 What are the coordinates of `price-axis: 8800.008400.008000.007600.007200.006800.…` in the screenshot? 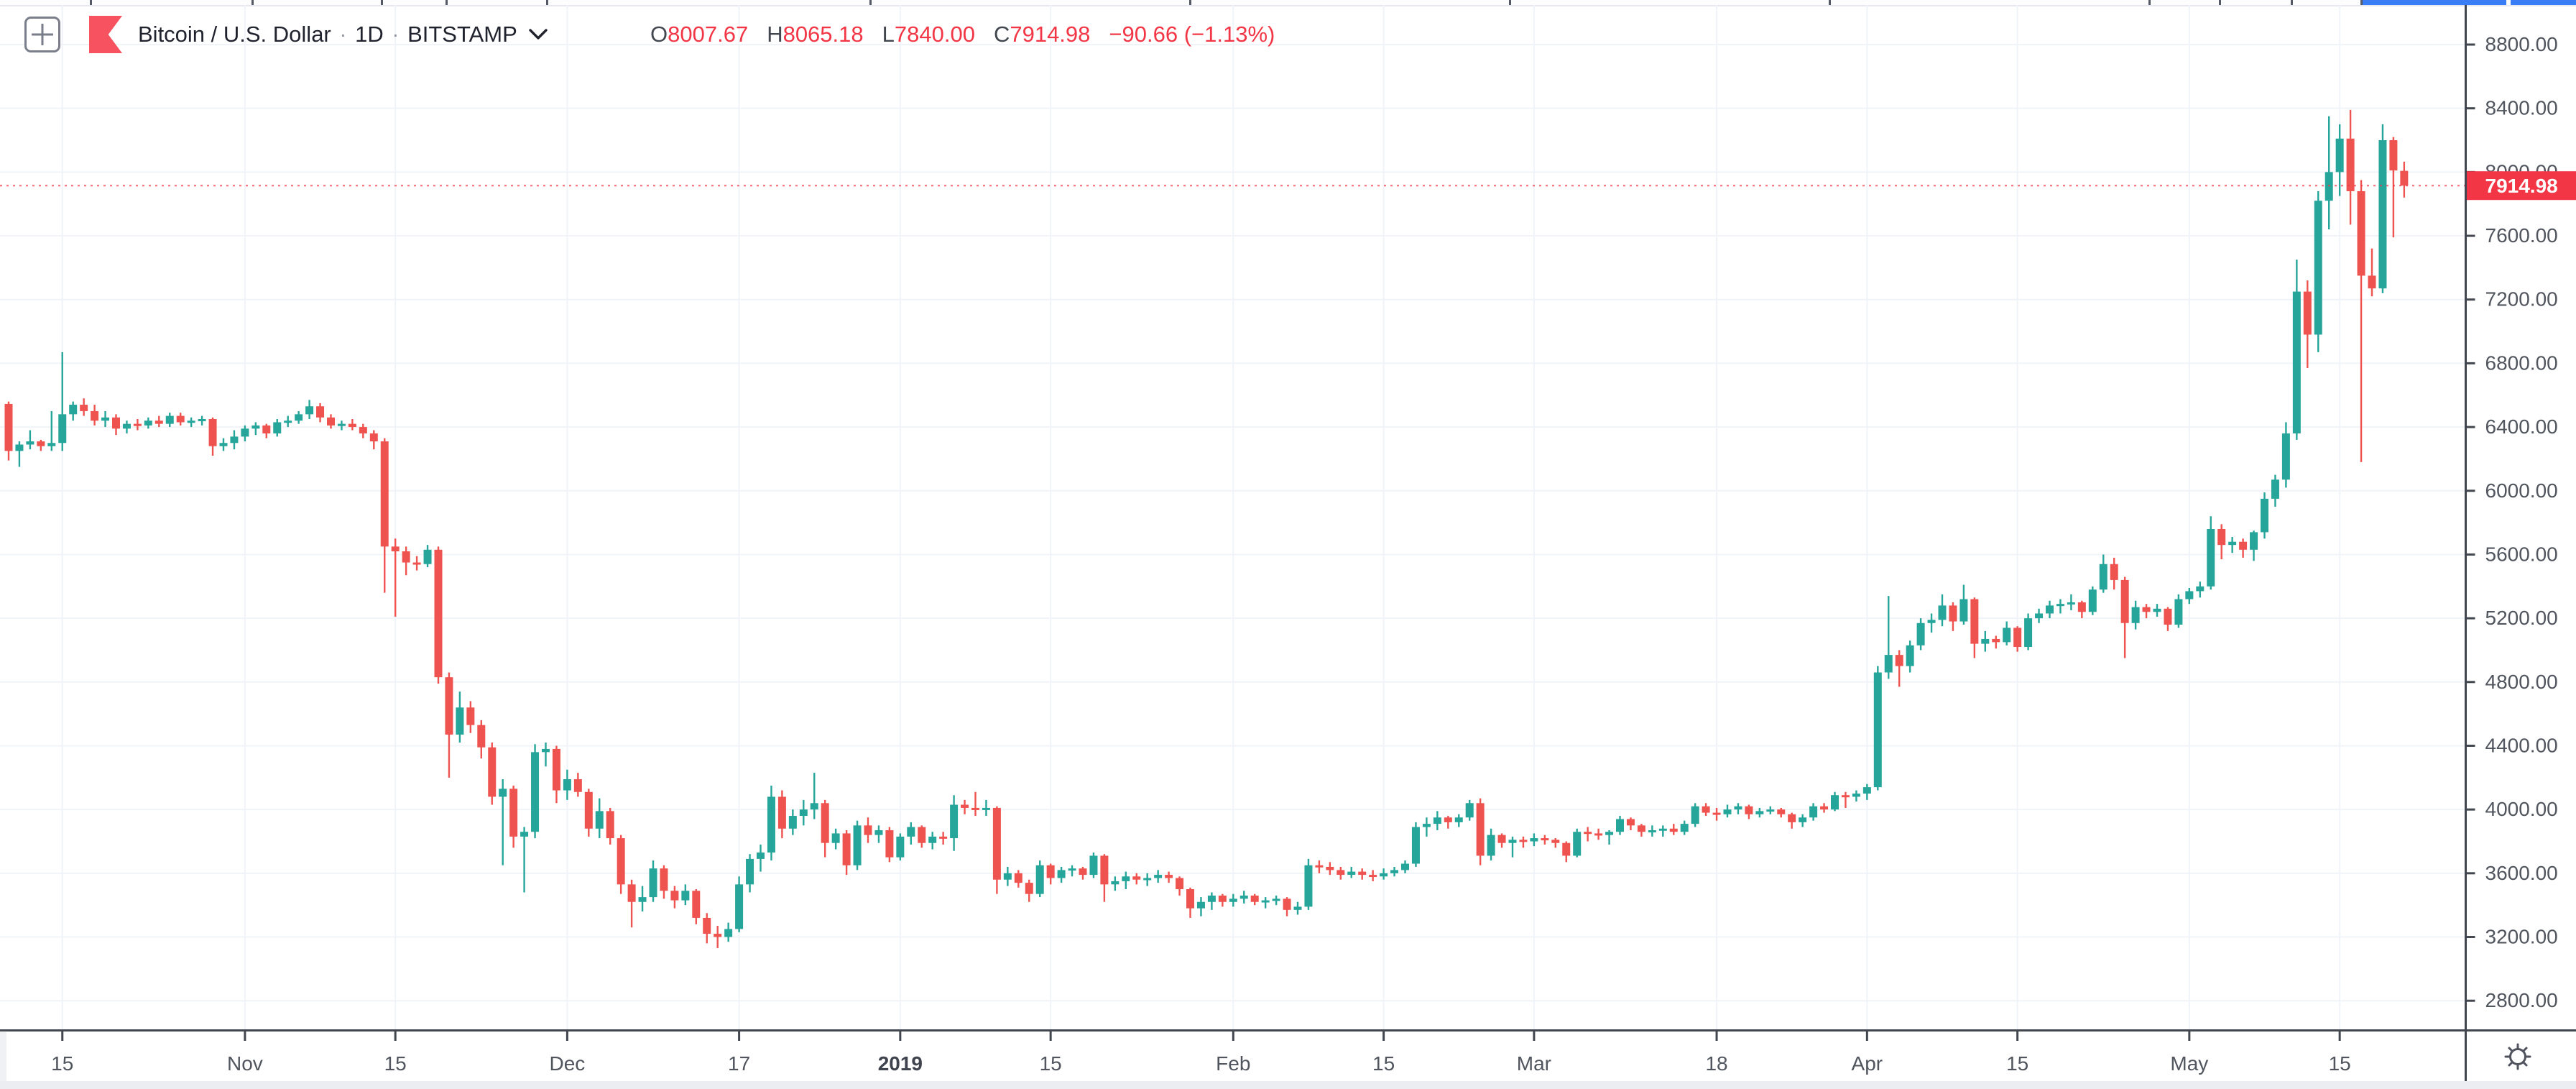 It's located at (2512, 522).